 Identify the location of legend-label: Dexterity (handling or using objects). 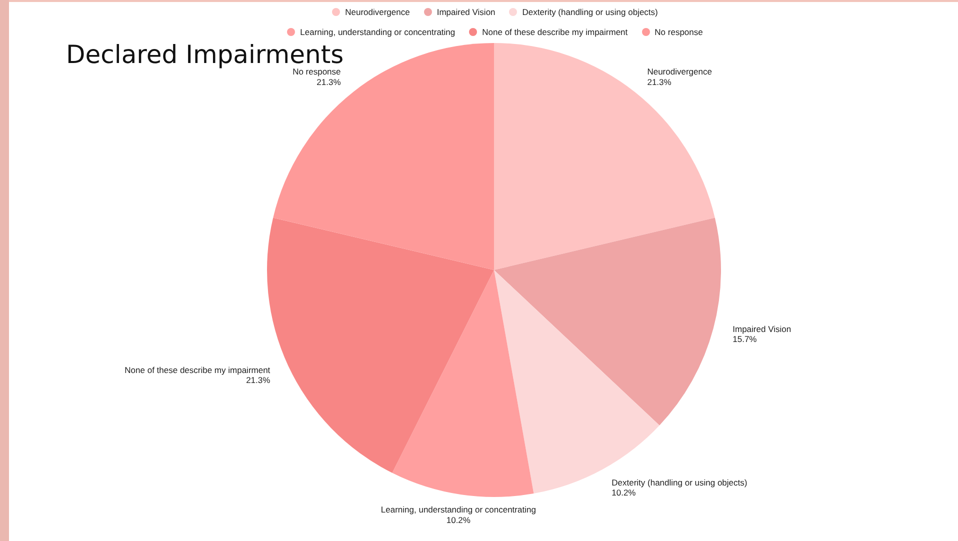
(590, 12).